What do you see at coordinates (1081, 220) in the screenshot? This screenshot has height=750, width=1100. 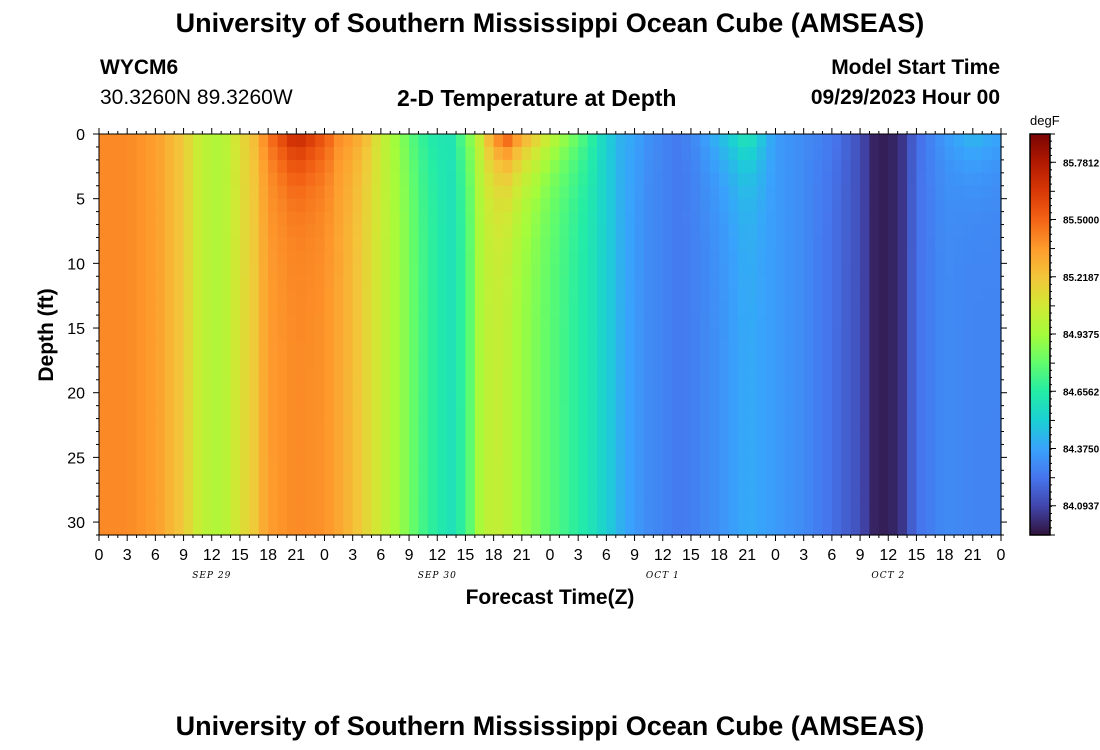 I see `colorbar-tick-label: 85.5000` at bounding box center [1081, 220].